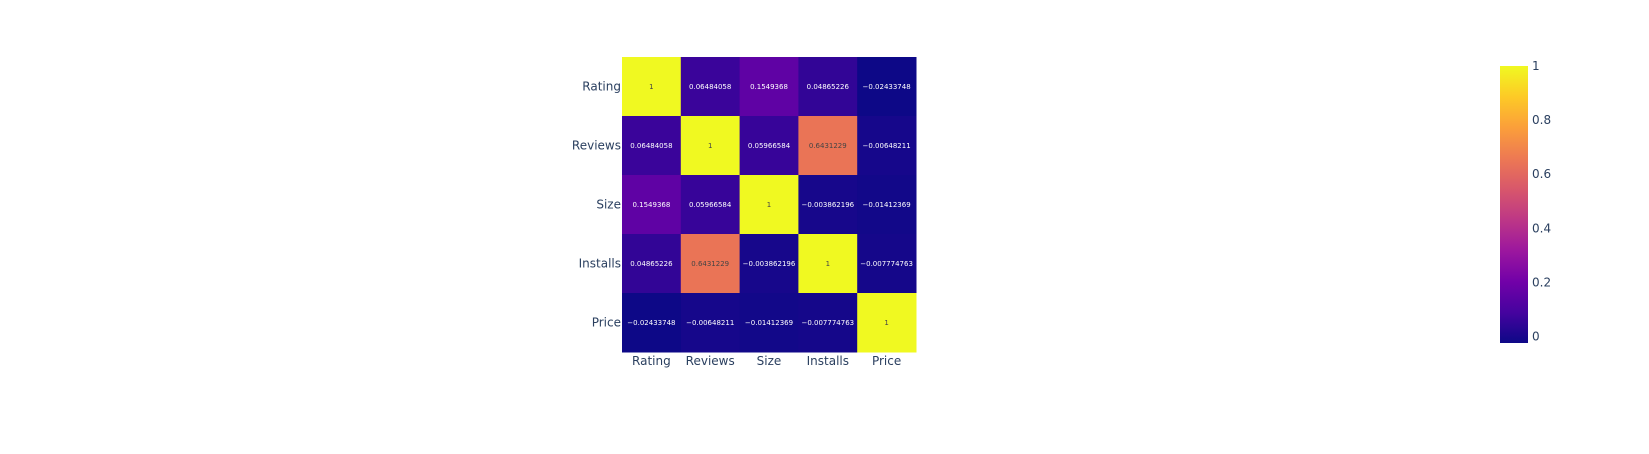 Image resolution: width=1649 pixels, height=454 pixels. What do you see at coordinates (651, 361) in the screenshot?
I see `x-tick-label-rating: Rating` at bounding box center [651, 361].